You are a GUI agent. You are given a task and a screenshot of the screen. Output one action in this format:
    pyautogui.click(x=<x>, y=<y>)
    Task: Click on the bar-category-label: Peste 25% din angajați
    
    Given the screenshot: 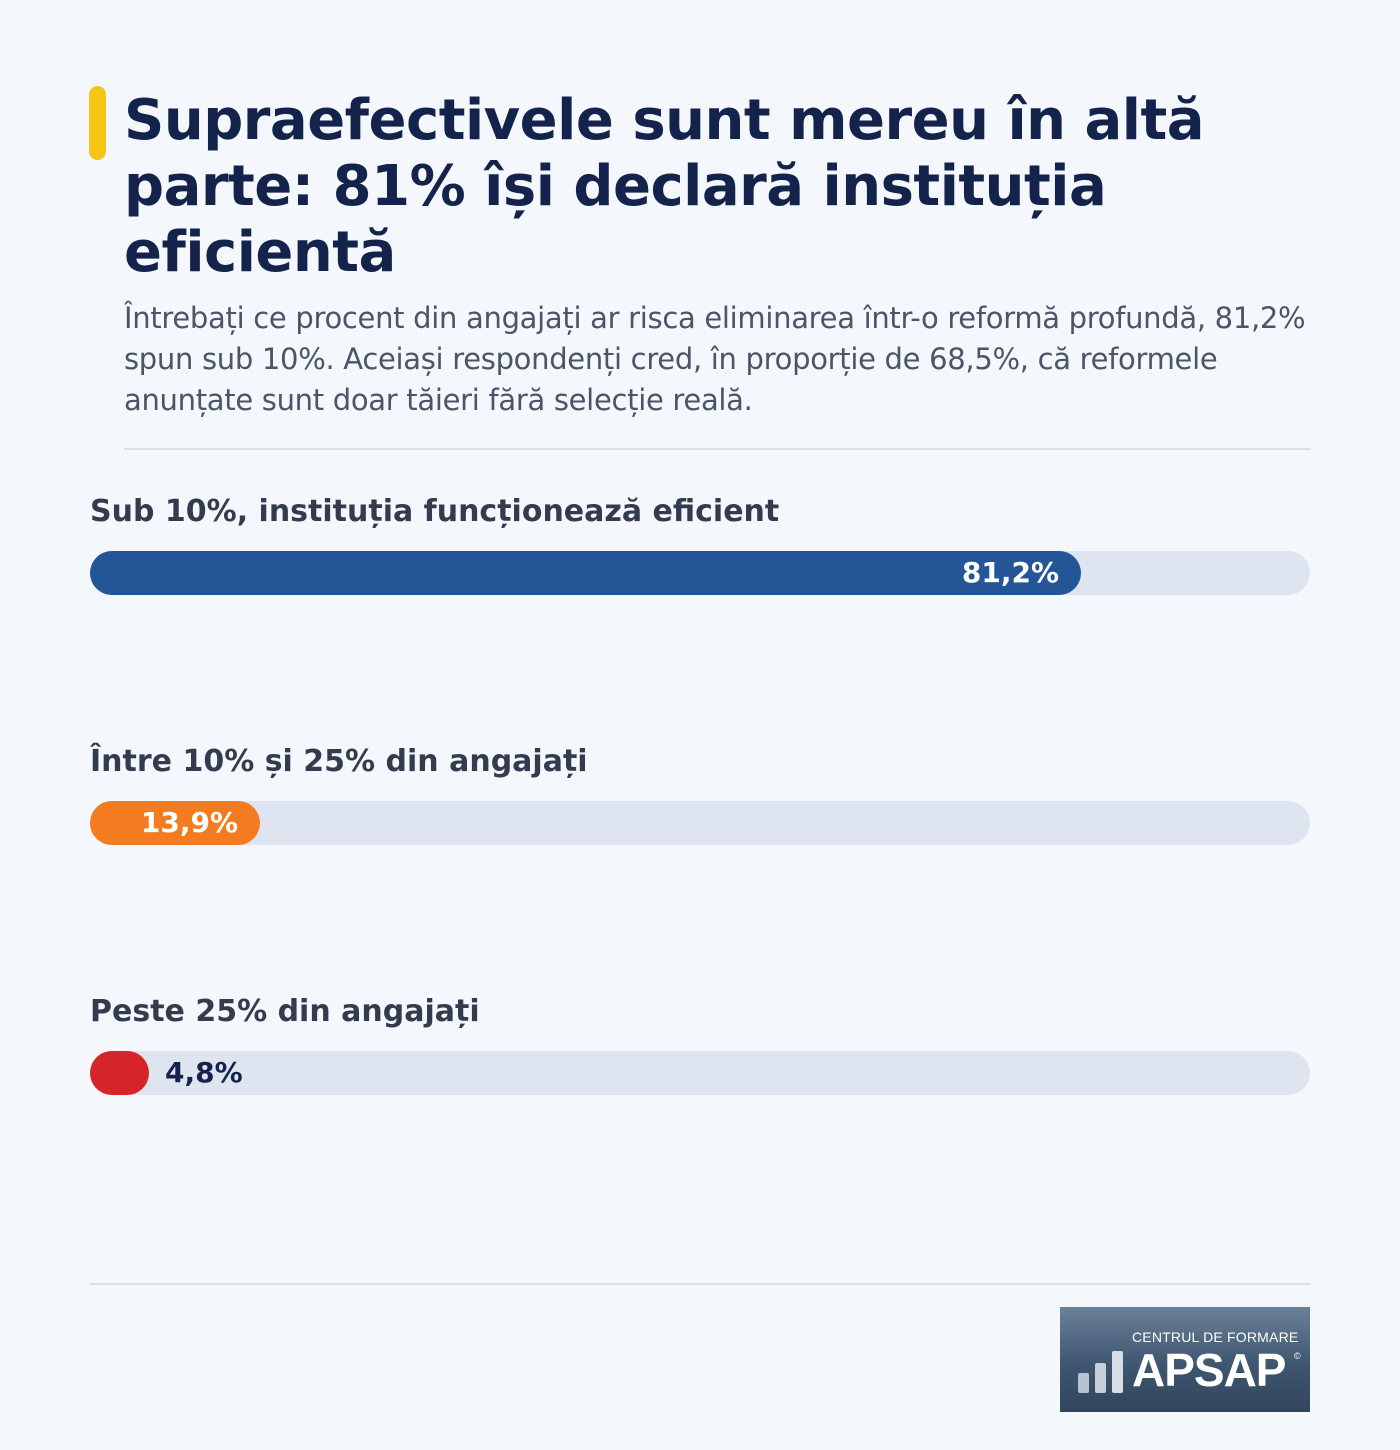 What is the action you would take?
    pyautogui.click(x=285, y=1011)
    